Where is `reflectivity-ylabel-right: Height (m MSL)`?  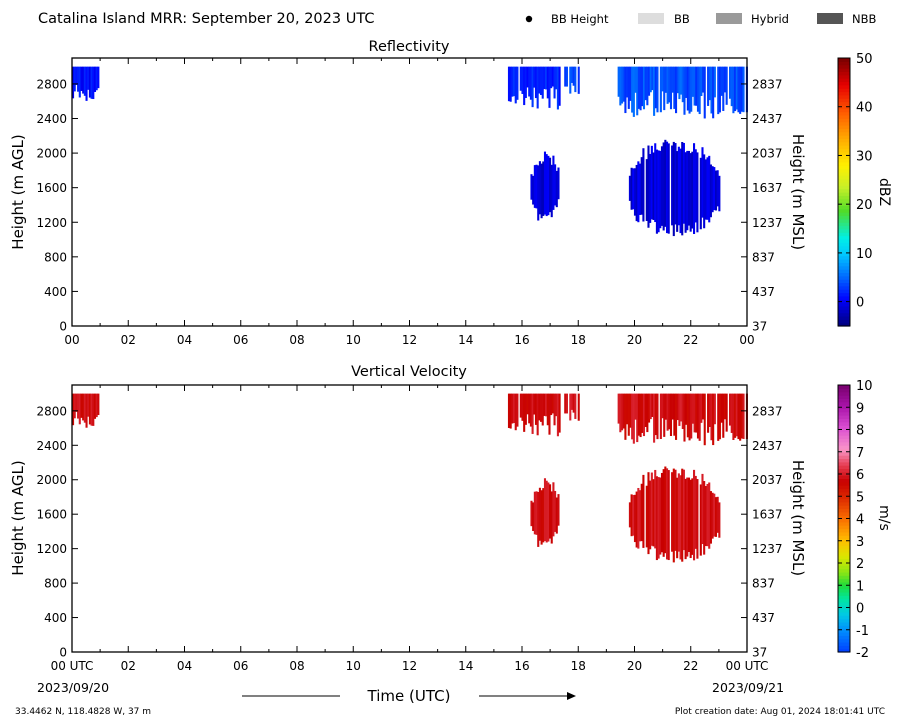 reflectivity-ylabel-right: Height (m MSL) is located at coordinates (798, 192).